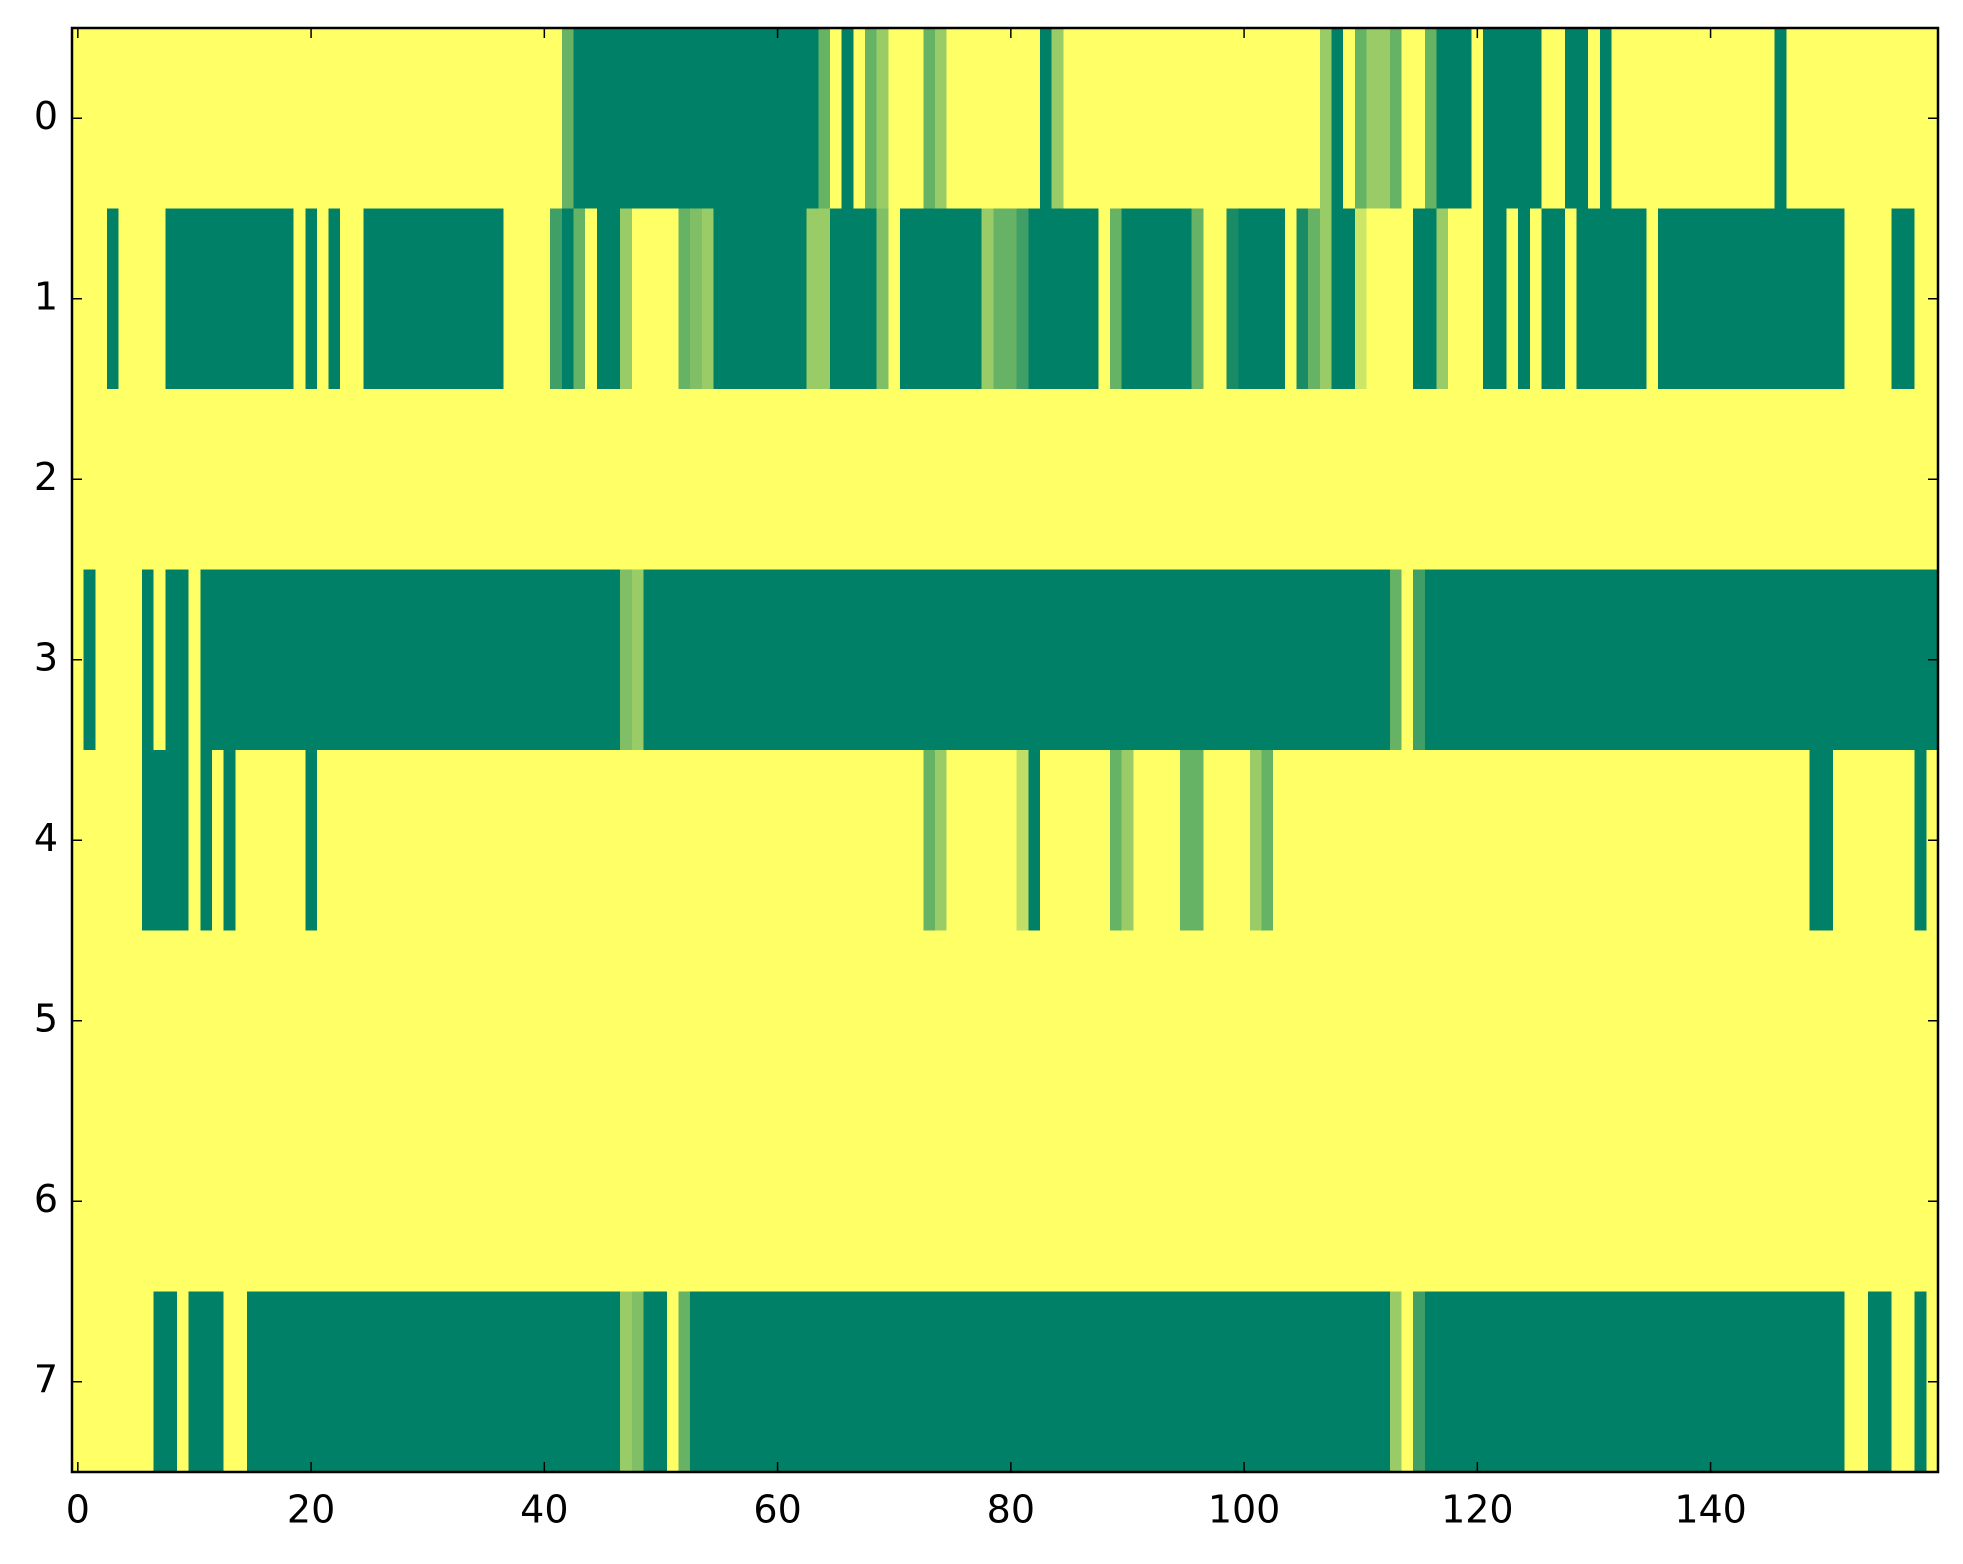 Image resolution: width=1963 pixels, height=1564 pixels. What do you see at coordinates (46, 296) in the screenshot?
I see `y-tick-label: 1` at bounding box center [46, 296].